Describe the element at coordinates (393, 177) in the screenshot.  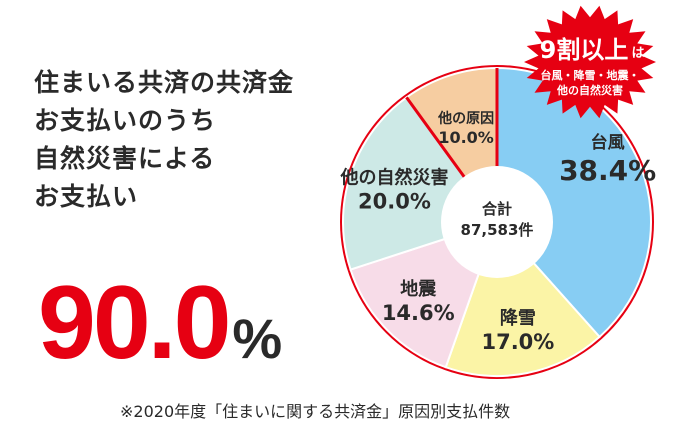
I see `slice-name-label-4: 他の自然災害` at that location.